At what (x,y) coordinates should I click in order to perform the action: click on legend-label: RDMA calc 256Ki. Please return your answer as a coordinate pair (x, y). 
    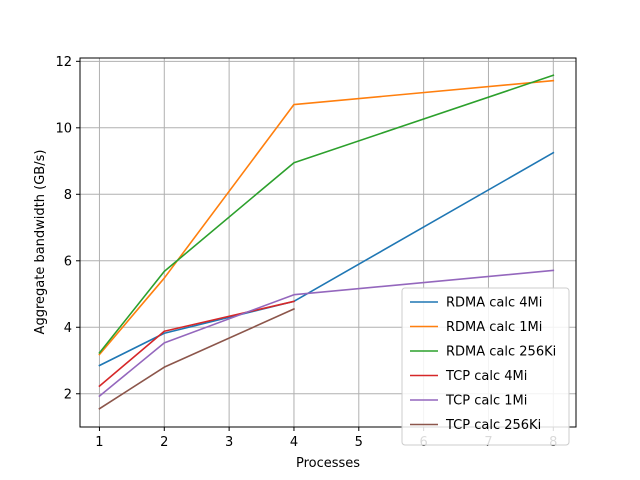
    Looking at the image, I should click on (501, 352).